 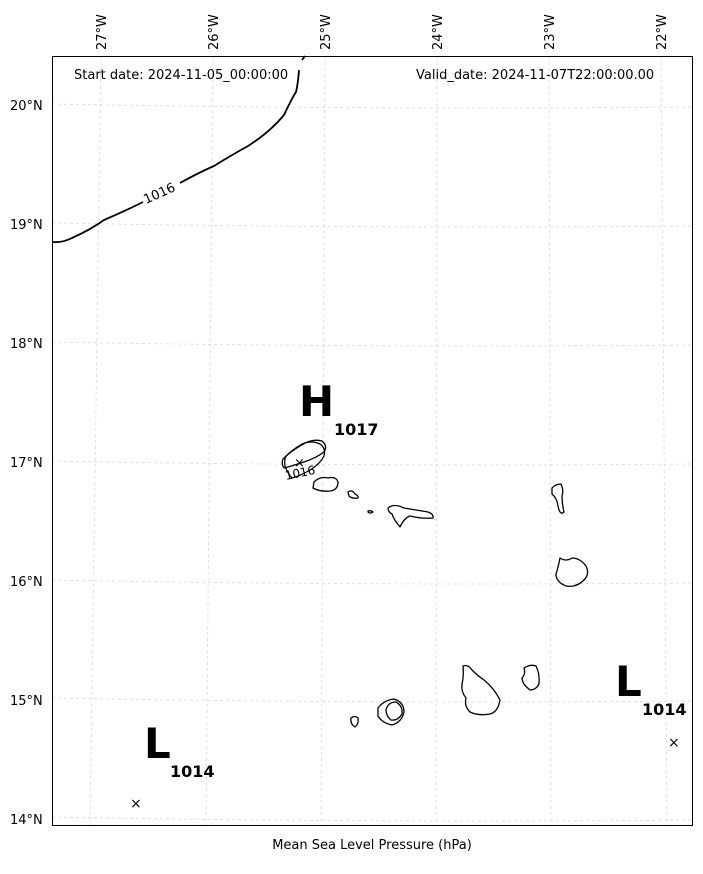 I want to click on low-symbol-east: L, so click(x=628, y=681).